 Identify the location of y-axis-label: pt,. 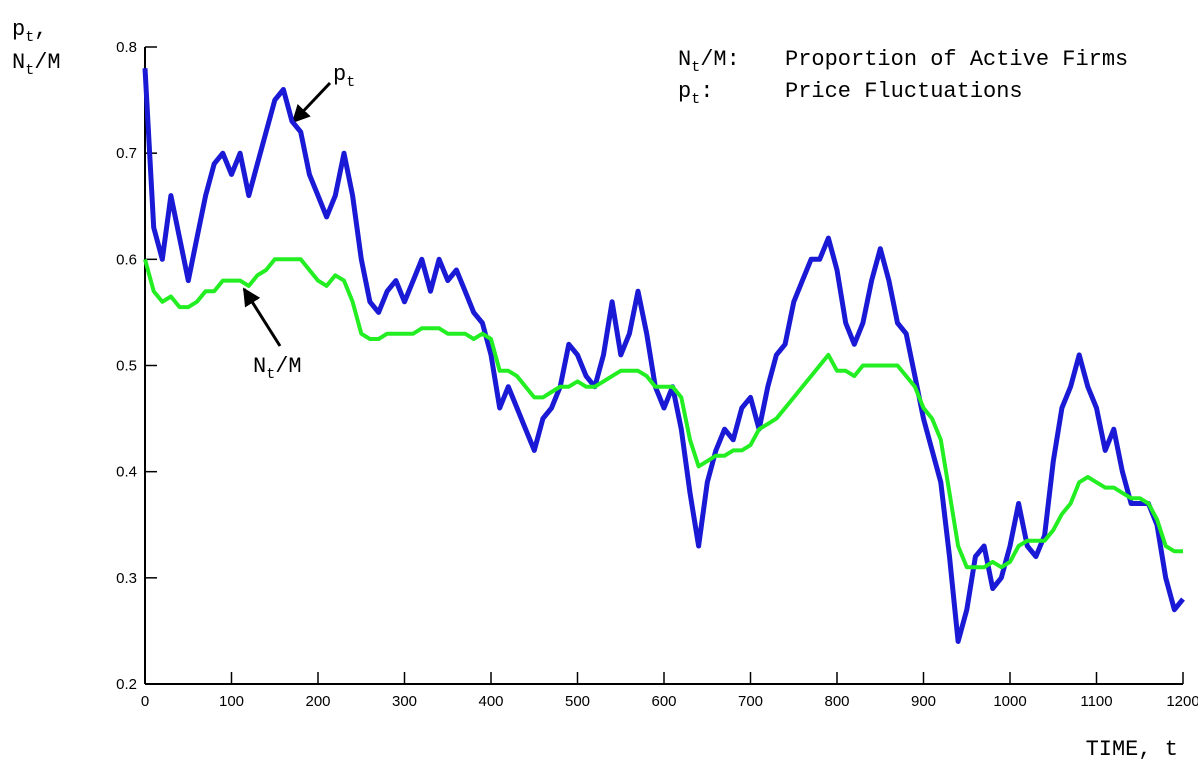
(29, 31).